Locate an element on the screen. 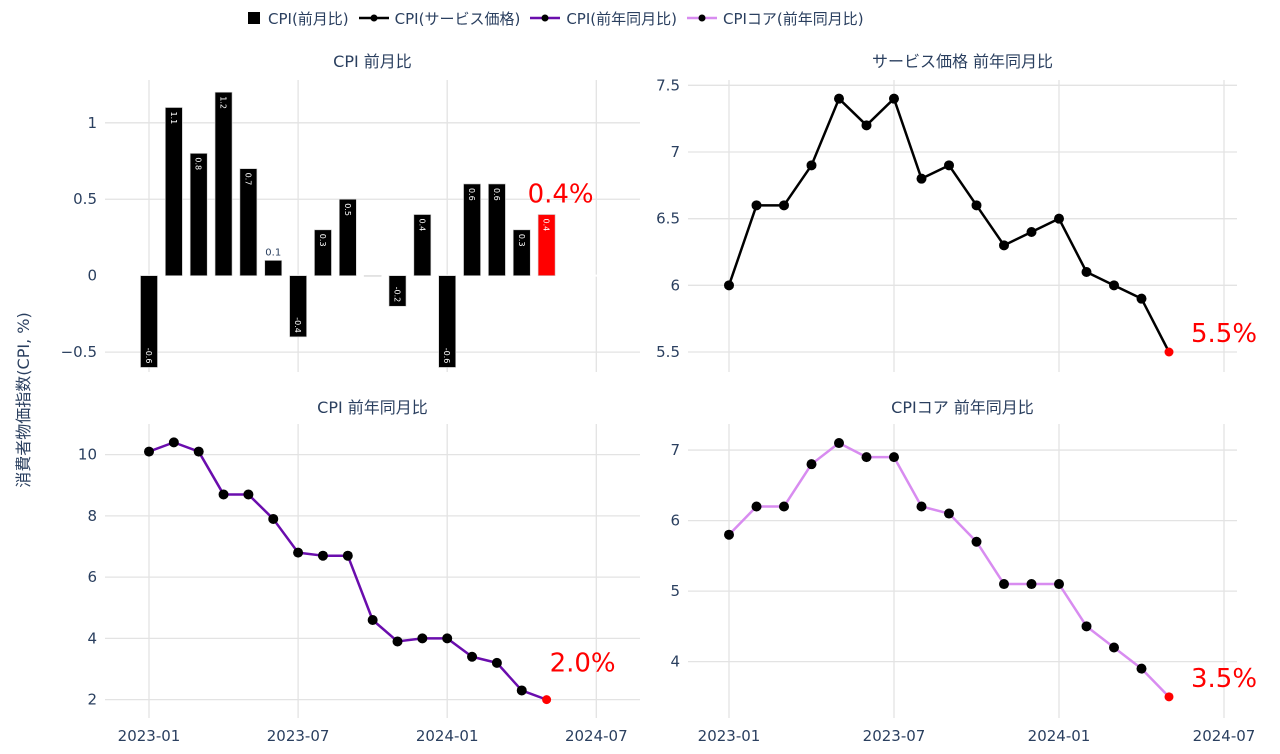 Image resolution: width=1280 pixels, height=754 pixels. x-tick-label: 2023-01 is located at coordinates (729, 736).